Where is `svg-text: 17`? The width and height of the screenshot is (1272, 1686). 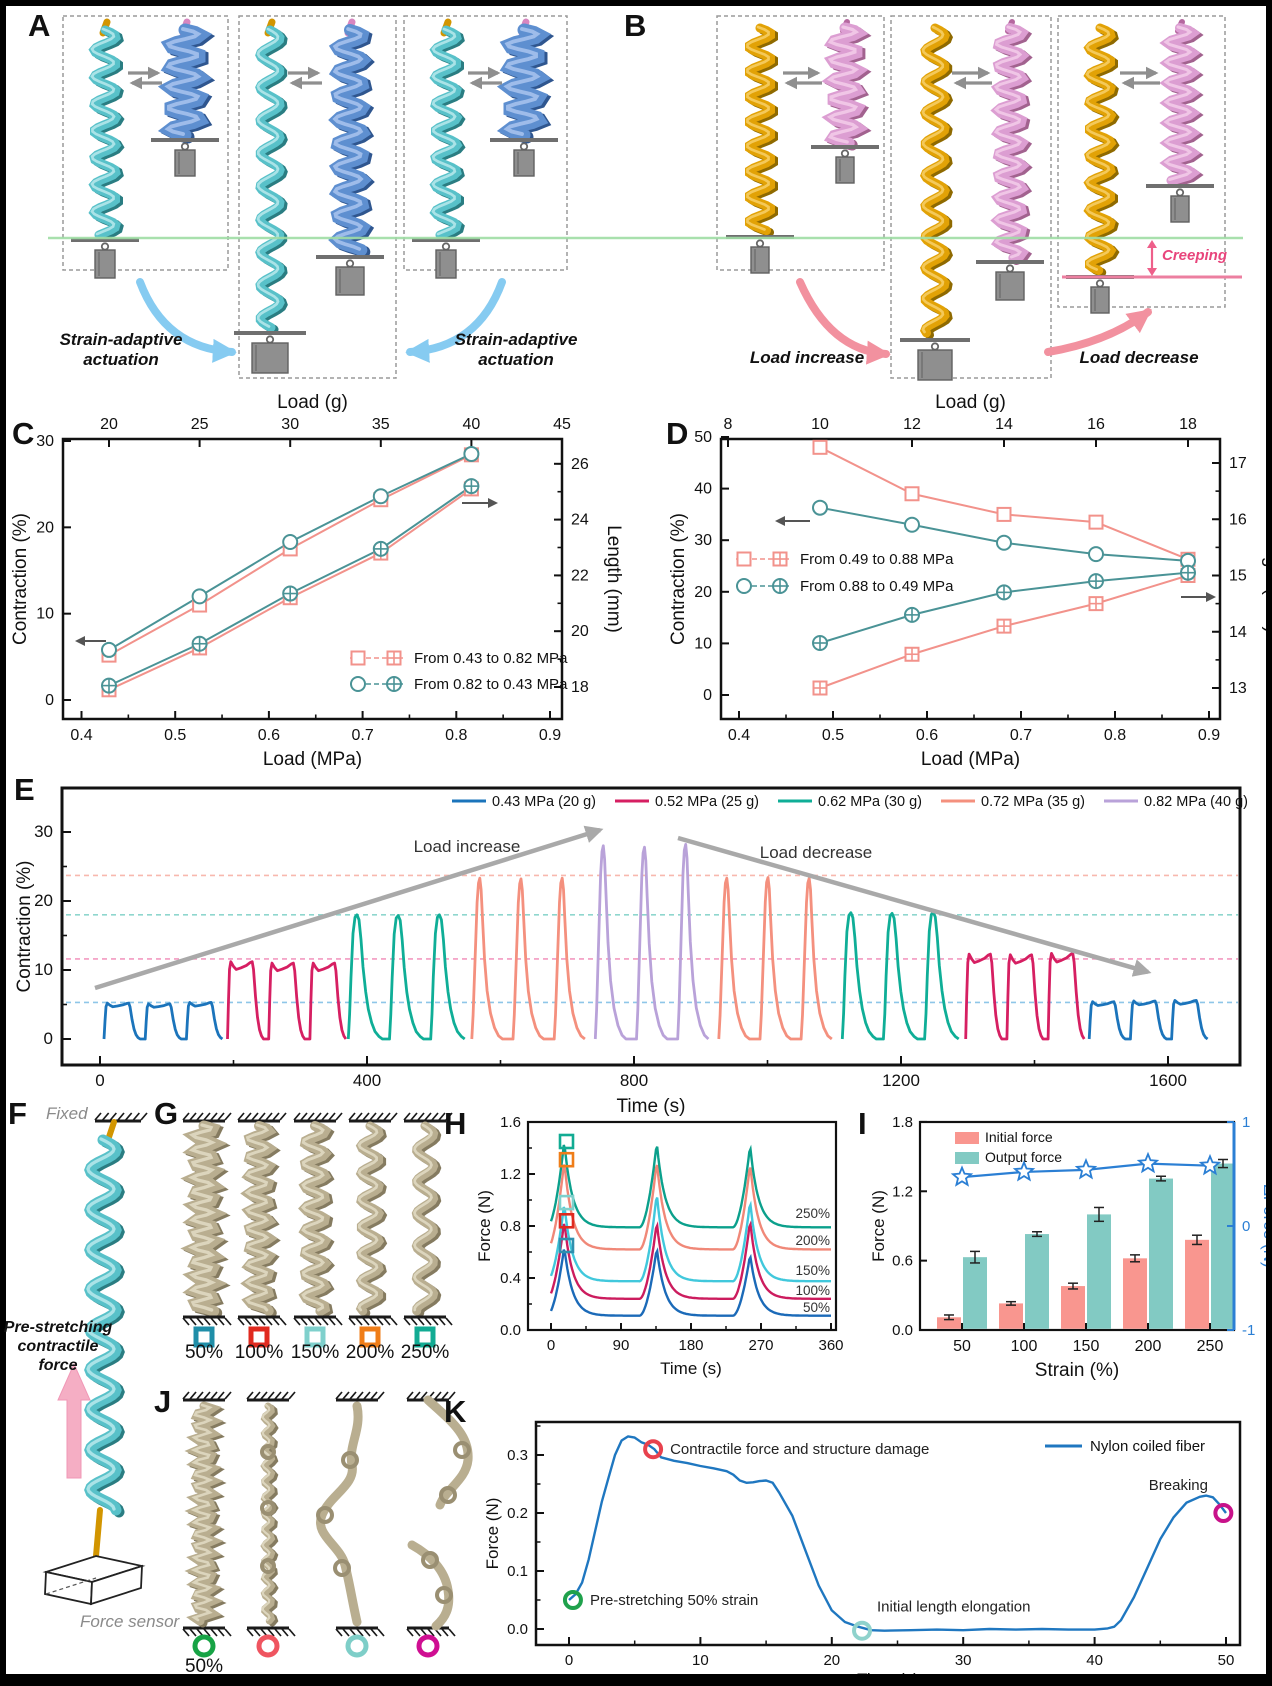
svg-text: 17 is located at coordinates (1238, 463).